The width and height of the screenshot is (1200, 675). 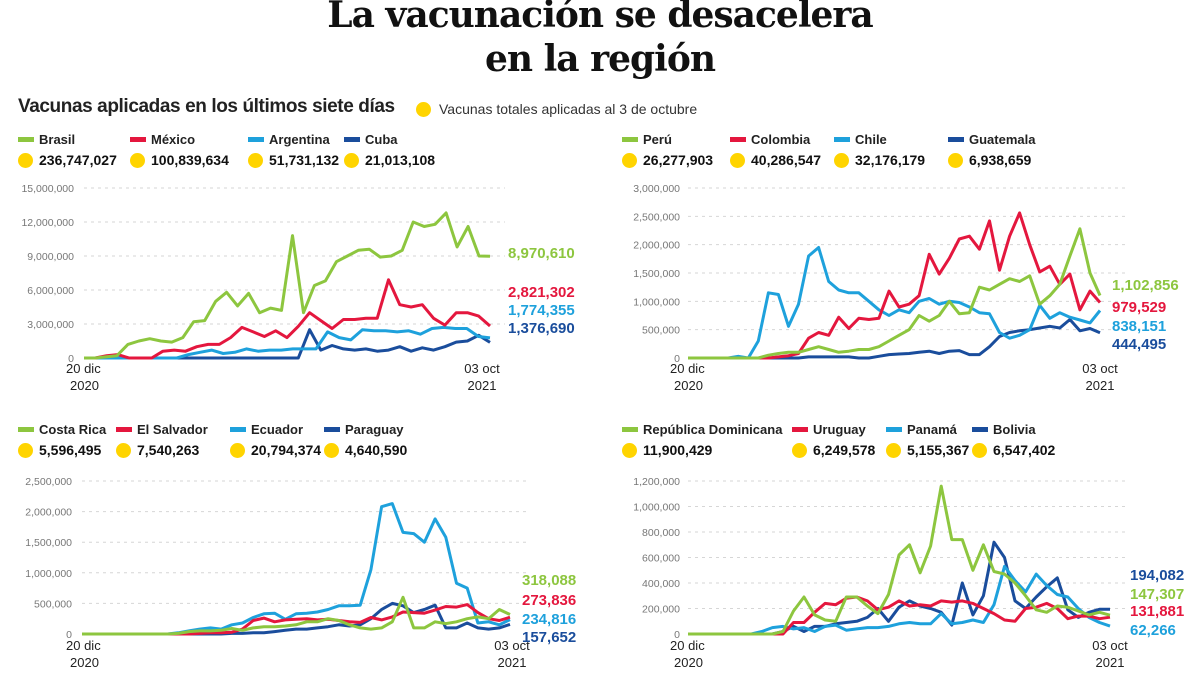 I want to click on end-value-label-panama: 62,266, so click(x=1153, y=630).